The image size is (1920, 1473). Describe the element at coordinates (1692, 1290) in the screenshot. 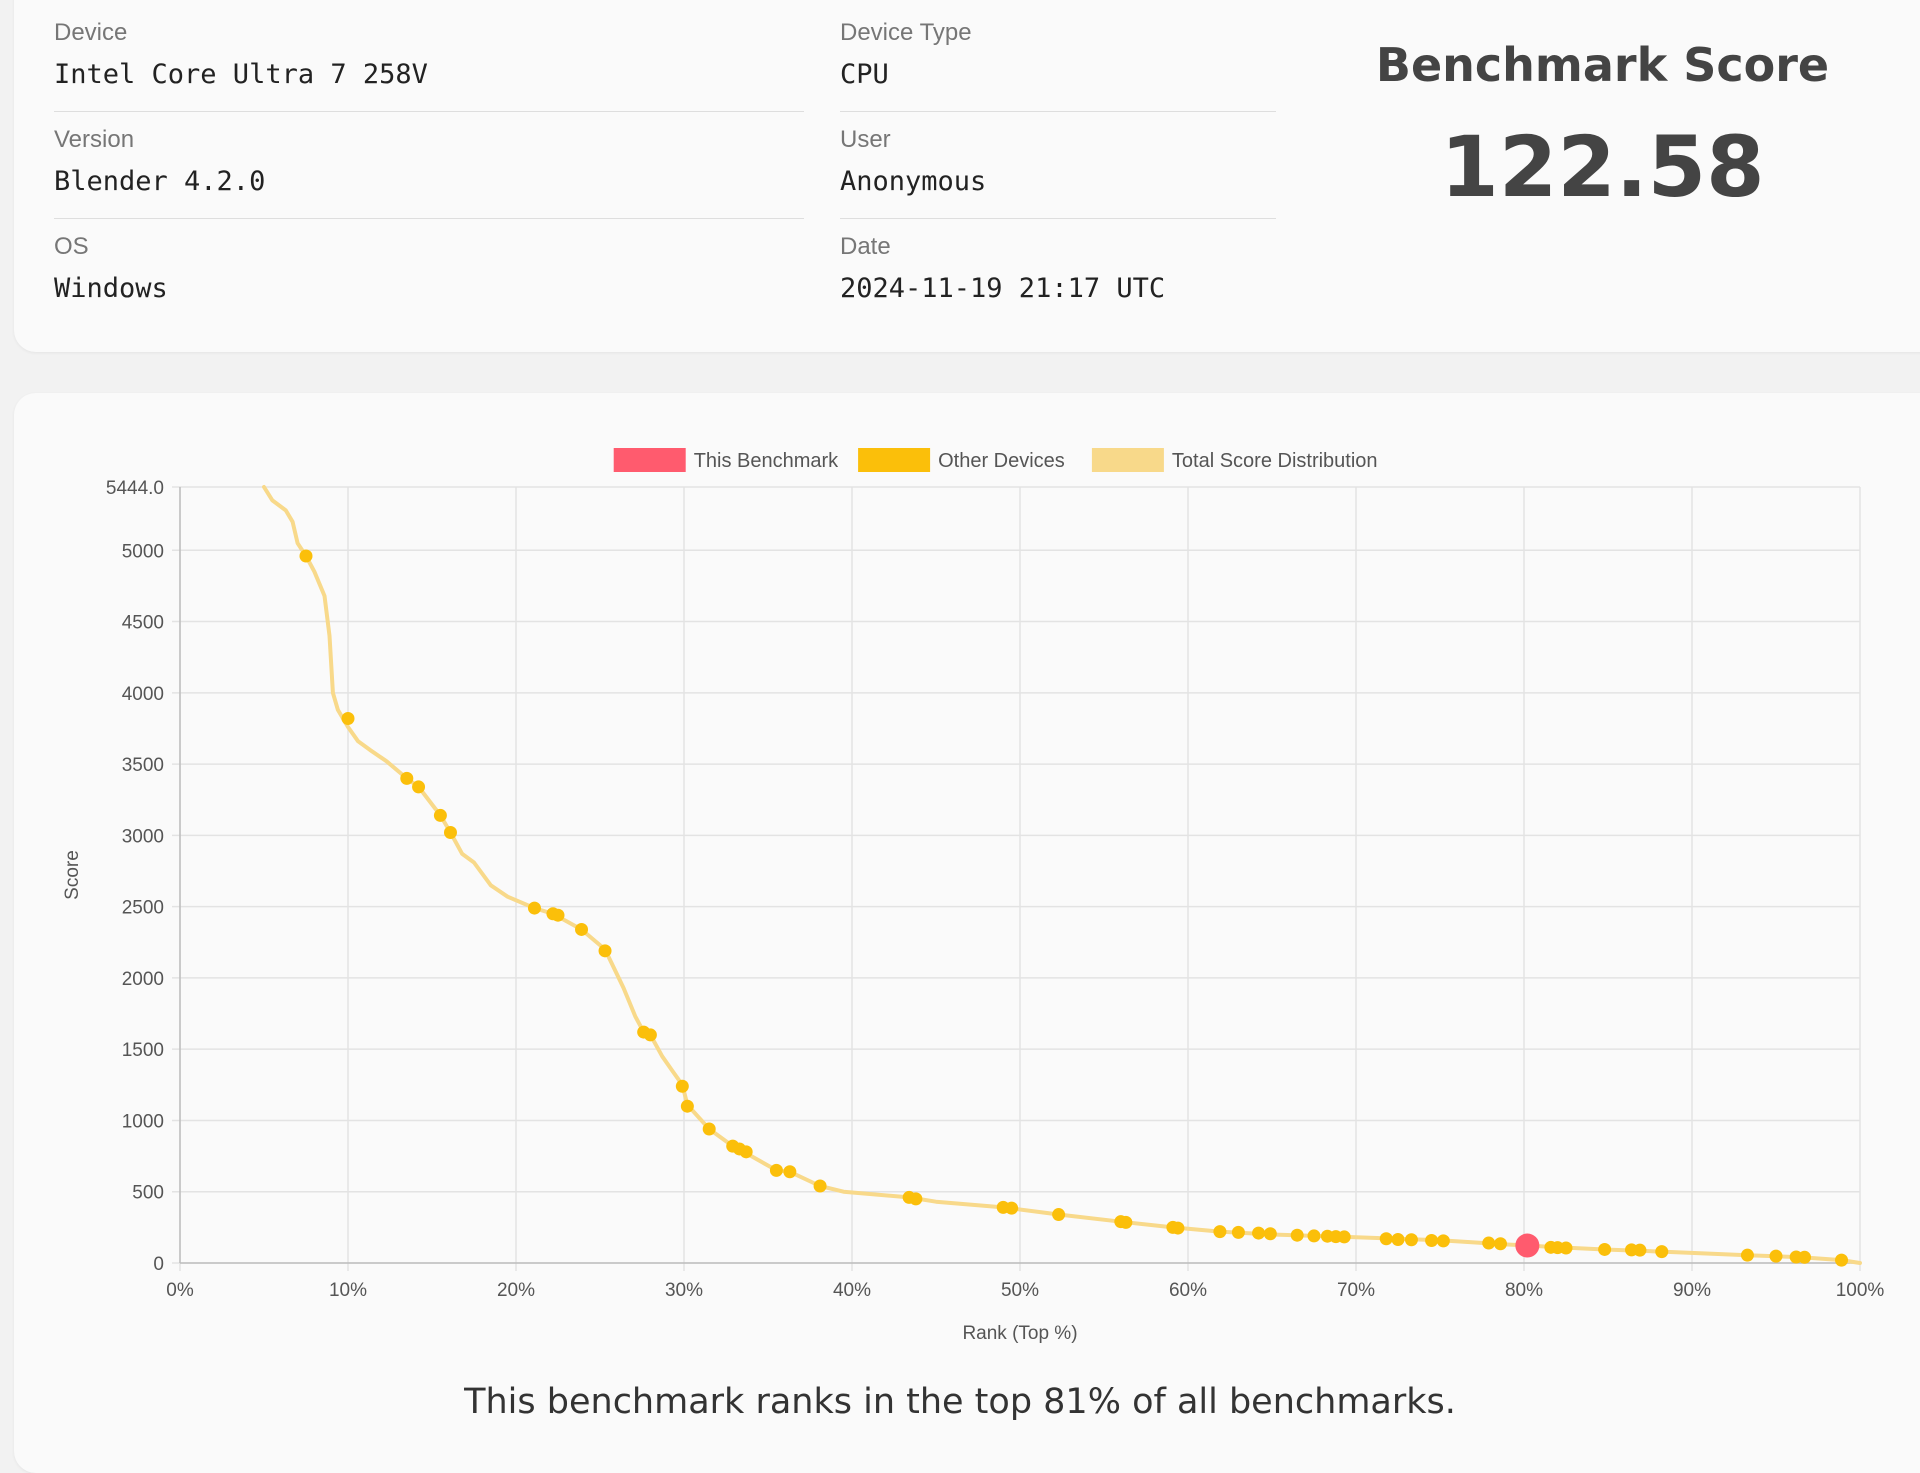

I see `x-tick-label: 90%` at that location.